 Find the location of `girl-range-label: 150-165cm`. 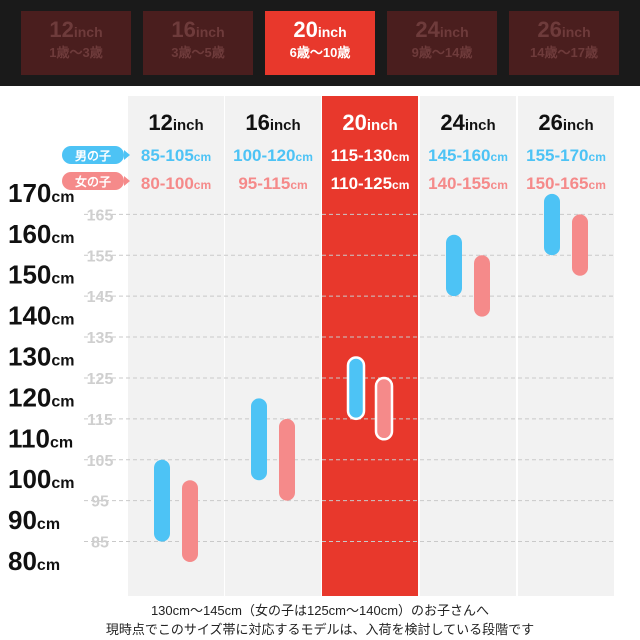

girl-range-label: 150-165cm is located at coordinates (566, 183).